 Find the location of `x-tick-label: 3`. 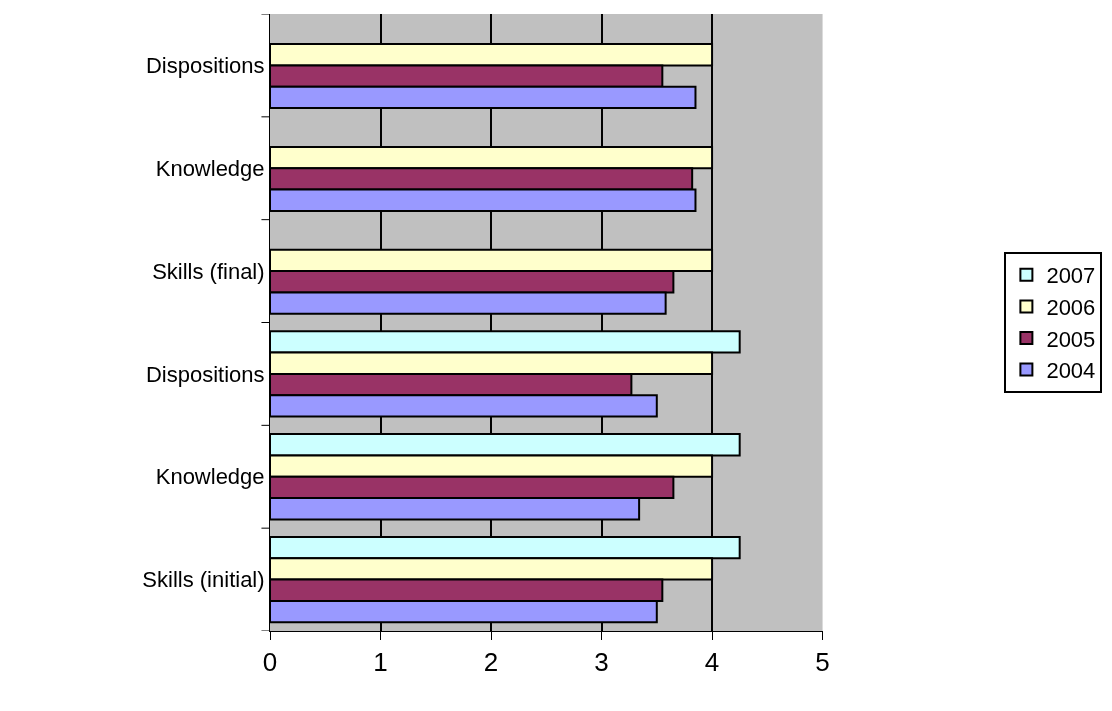

x-tick-label: 3 is located at coordinates (601, 662).